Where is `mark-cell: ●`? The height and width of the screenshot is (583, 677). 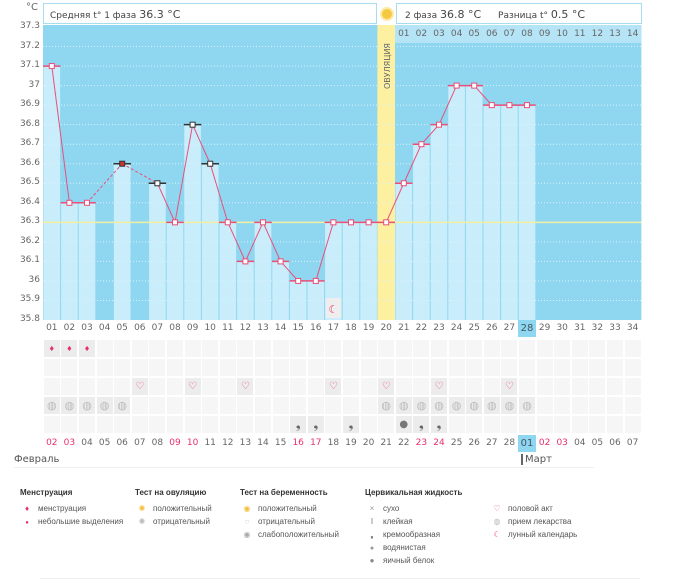
mark-cell: ● is located at coordinates (403, 424).